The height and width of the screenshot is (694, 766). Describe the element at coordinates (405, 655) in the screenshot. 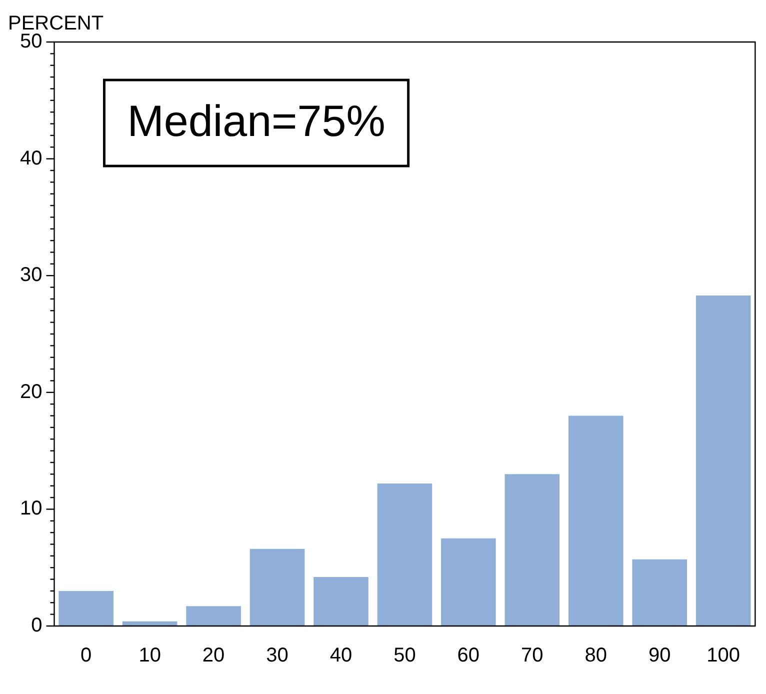

I see `x-tick-label: 50` at that location.